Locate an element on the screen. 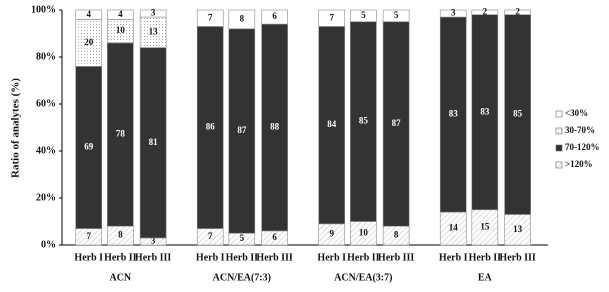  value-label: 69 is located at coordinates (89, 147).